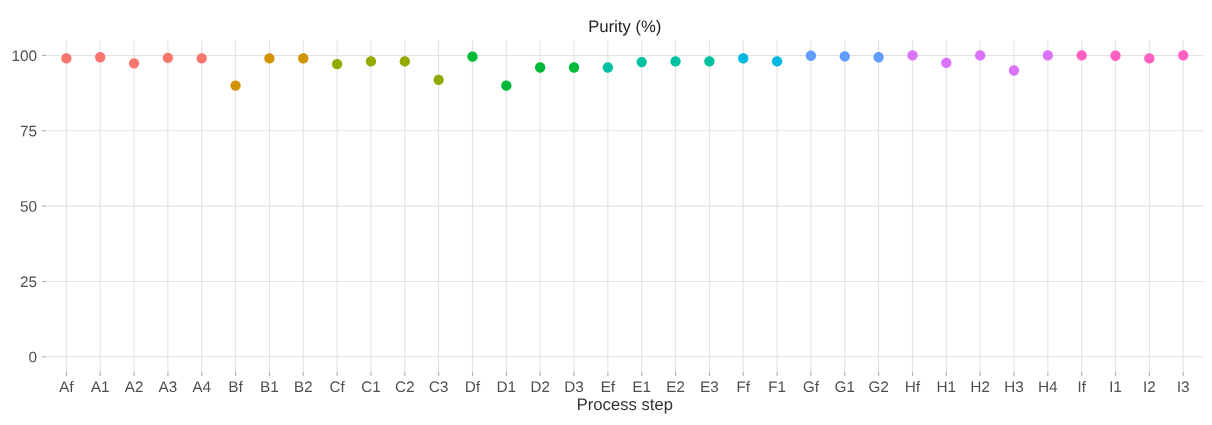 This screenshot has width=1212, height=425. Describe the element at coordinates (24, 56) in the screenshot. I see `y-tick-label: 100` at that location.